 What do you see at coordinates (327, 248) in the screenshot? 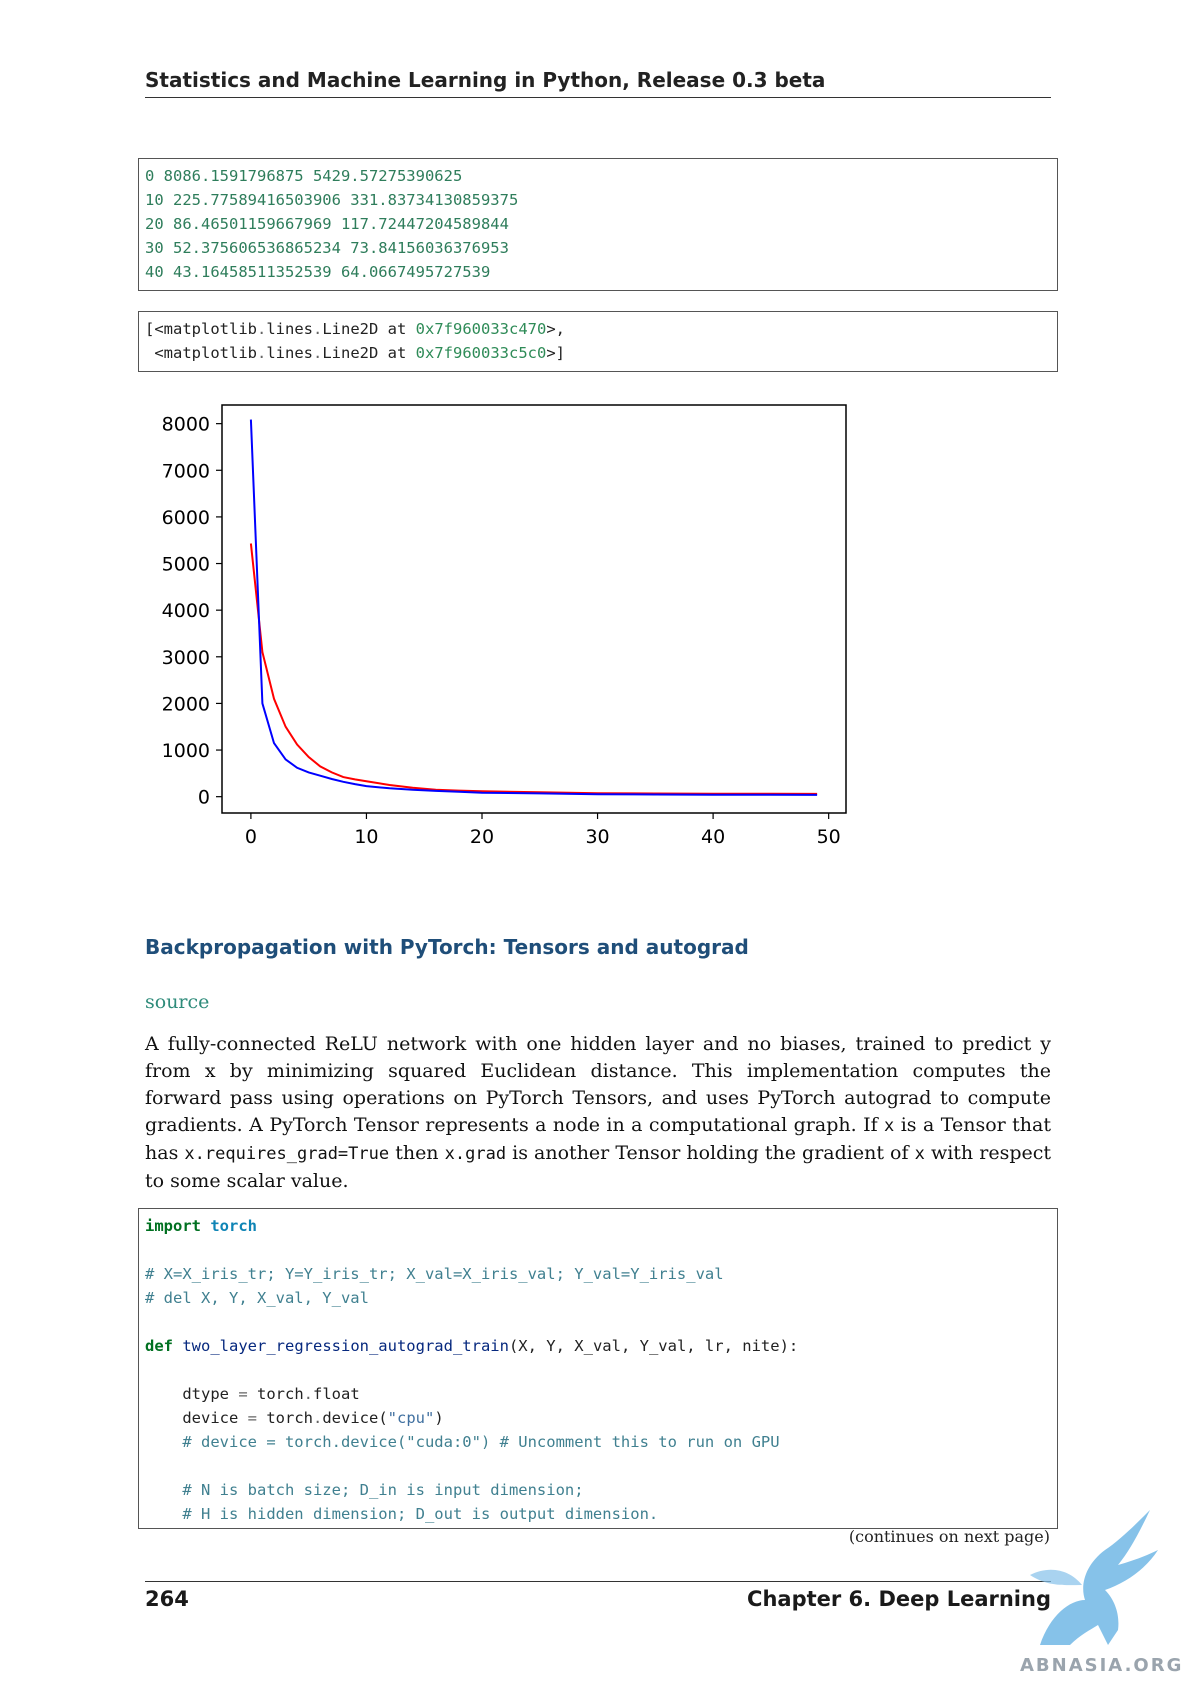
I see `output-line: 30 52.375606536865234 73.84156036376953` at bounding box center [327, 248].